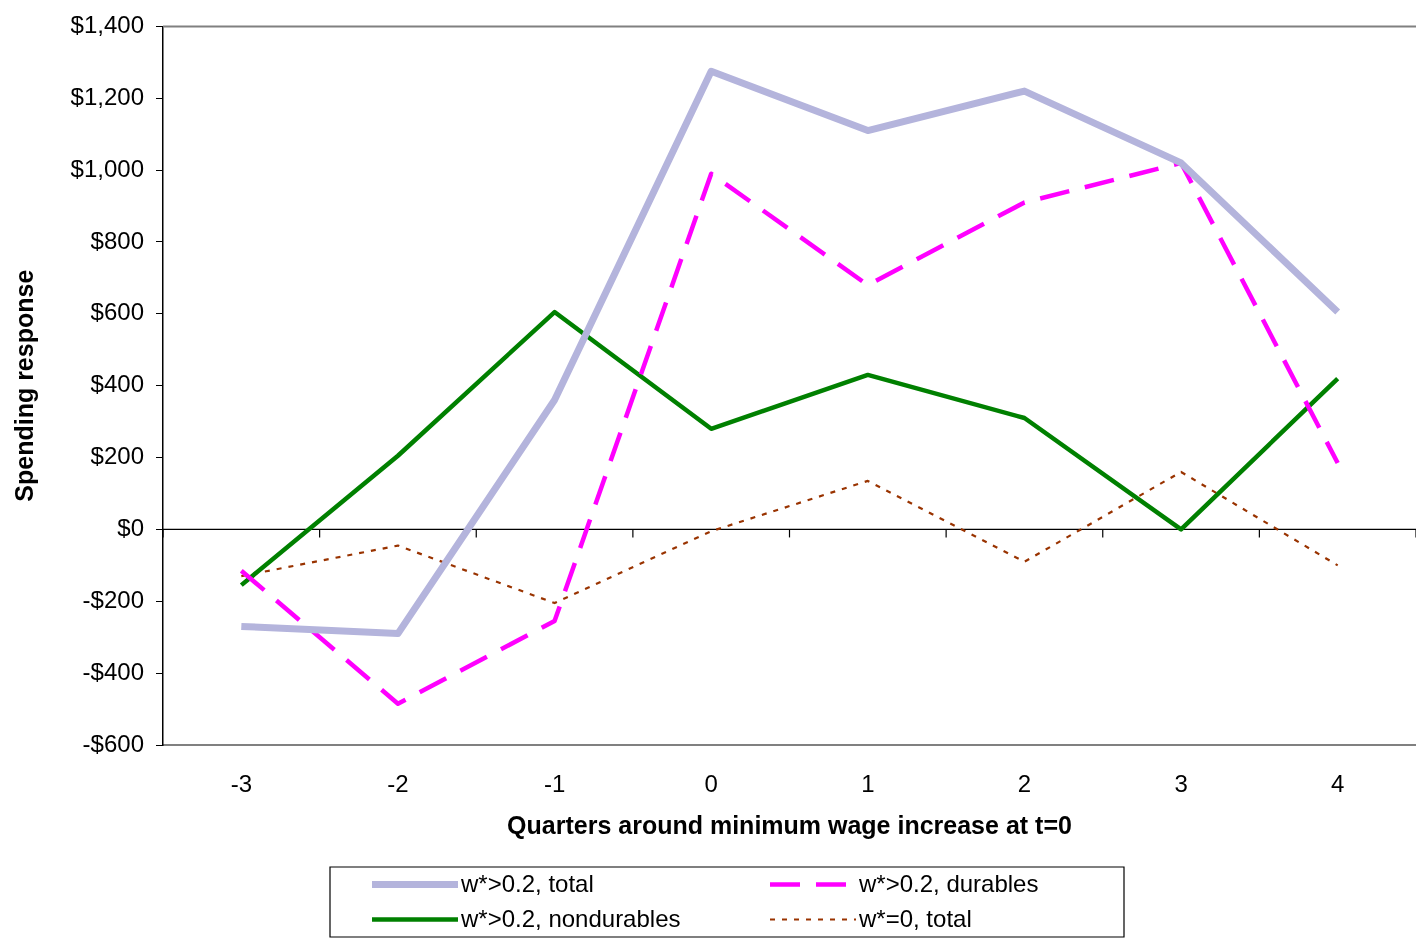 This screenshot has height=940, width=1416. Describe the element at coordinates (570, 919) in the screenshot. I see `legend-label: w*>0.2, nondurables` at that location.